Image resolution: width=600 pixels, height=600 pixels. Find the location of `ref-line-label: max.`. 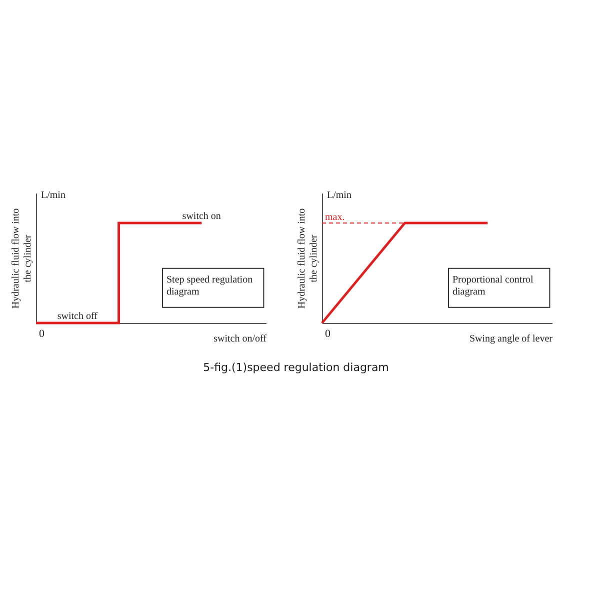

ref-line-label: max. is located at coordinates (335, 217).